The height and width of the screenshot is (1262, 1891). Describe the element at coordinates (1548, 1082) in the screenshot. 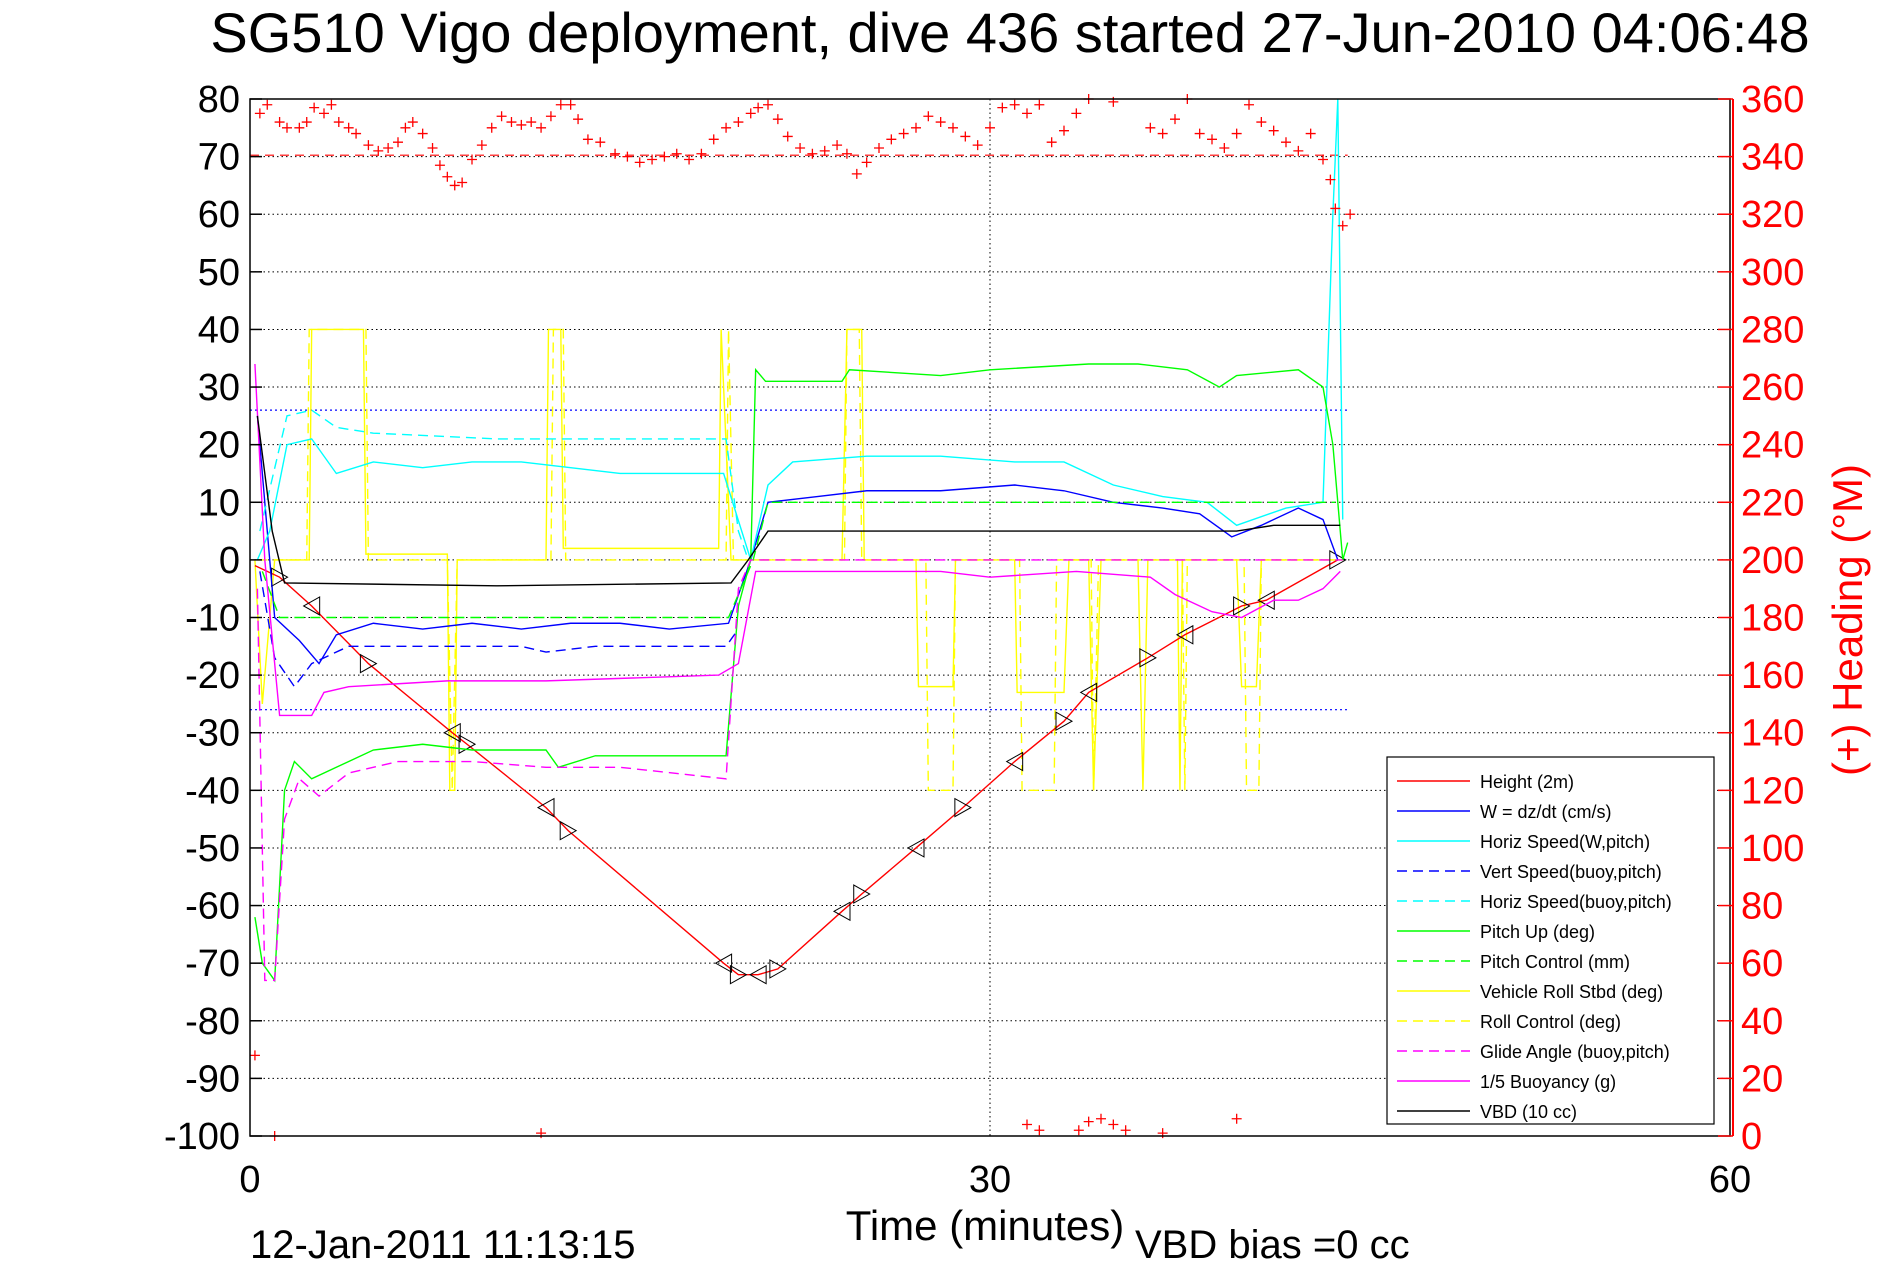

I see `legend-label: 1/5 Buoyancy (g)` at that location.